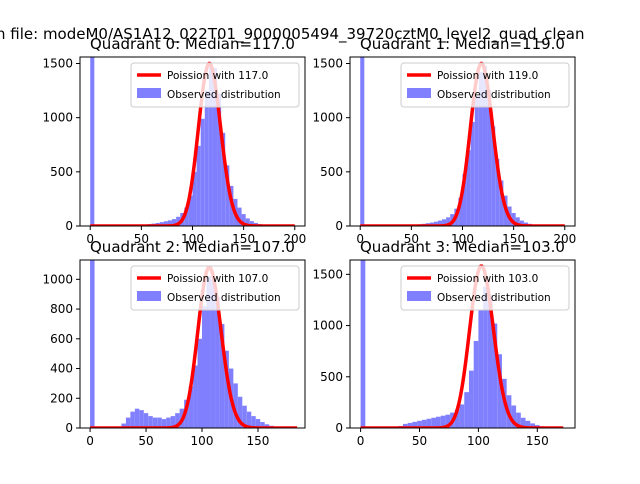 The height and width of the screenshot is (484, 640). I want to click on legend-label-poisson: Poission with 107.0, so click(217, 279).